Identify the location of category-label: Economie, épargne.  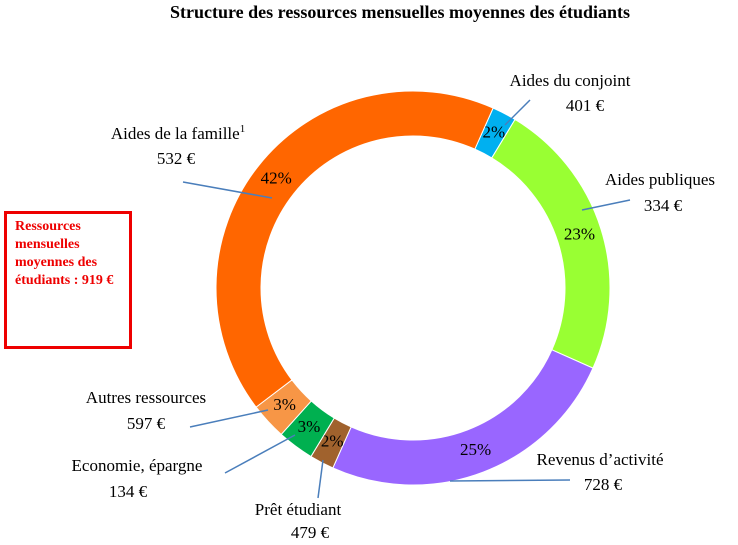
(137, 465).